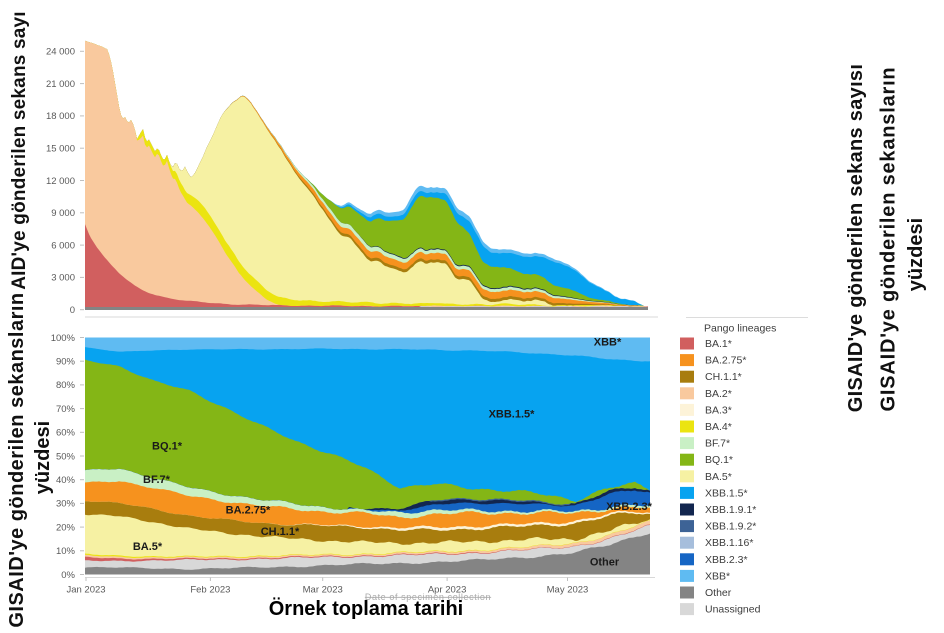 Image resolution: width=944 pixels, height=633 pixels. Describe the element at coordinates (63, 245) in the screenshot. I see `svg-text: 6 000` at that location.